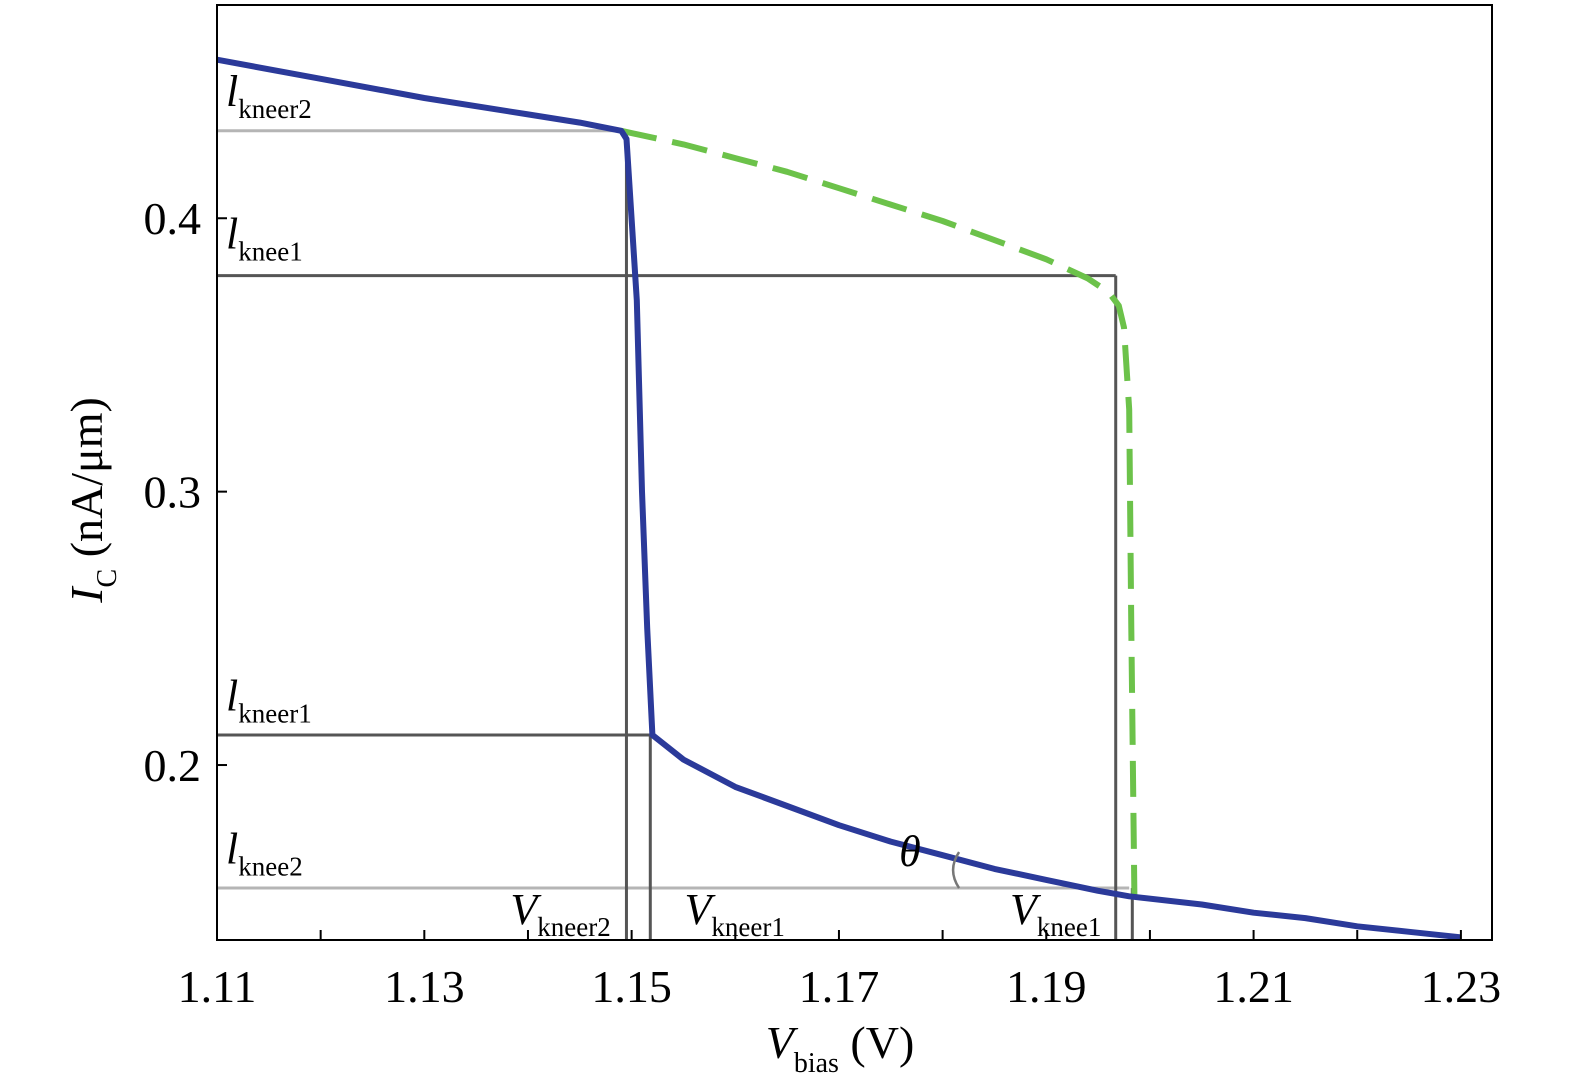 This screenshot has width=1575, height=1091. What do you see at coordinates (876, 1042) in the screenshot?
I see `x-axis-label-unit: (V)` at bounding box center [876, 1042].